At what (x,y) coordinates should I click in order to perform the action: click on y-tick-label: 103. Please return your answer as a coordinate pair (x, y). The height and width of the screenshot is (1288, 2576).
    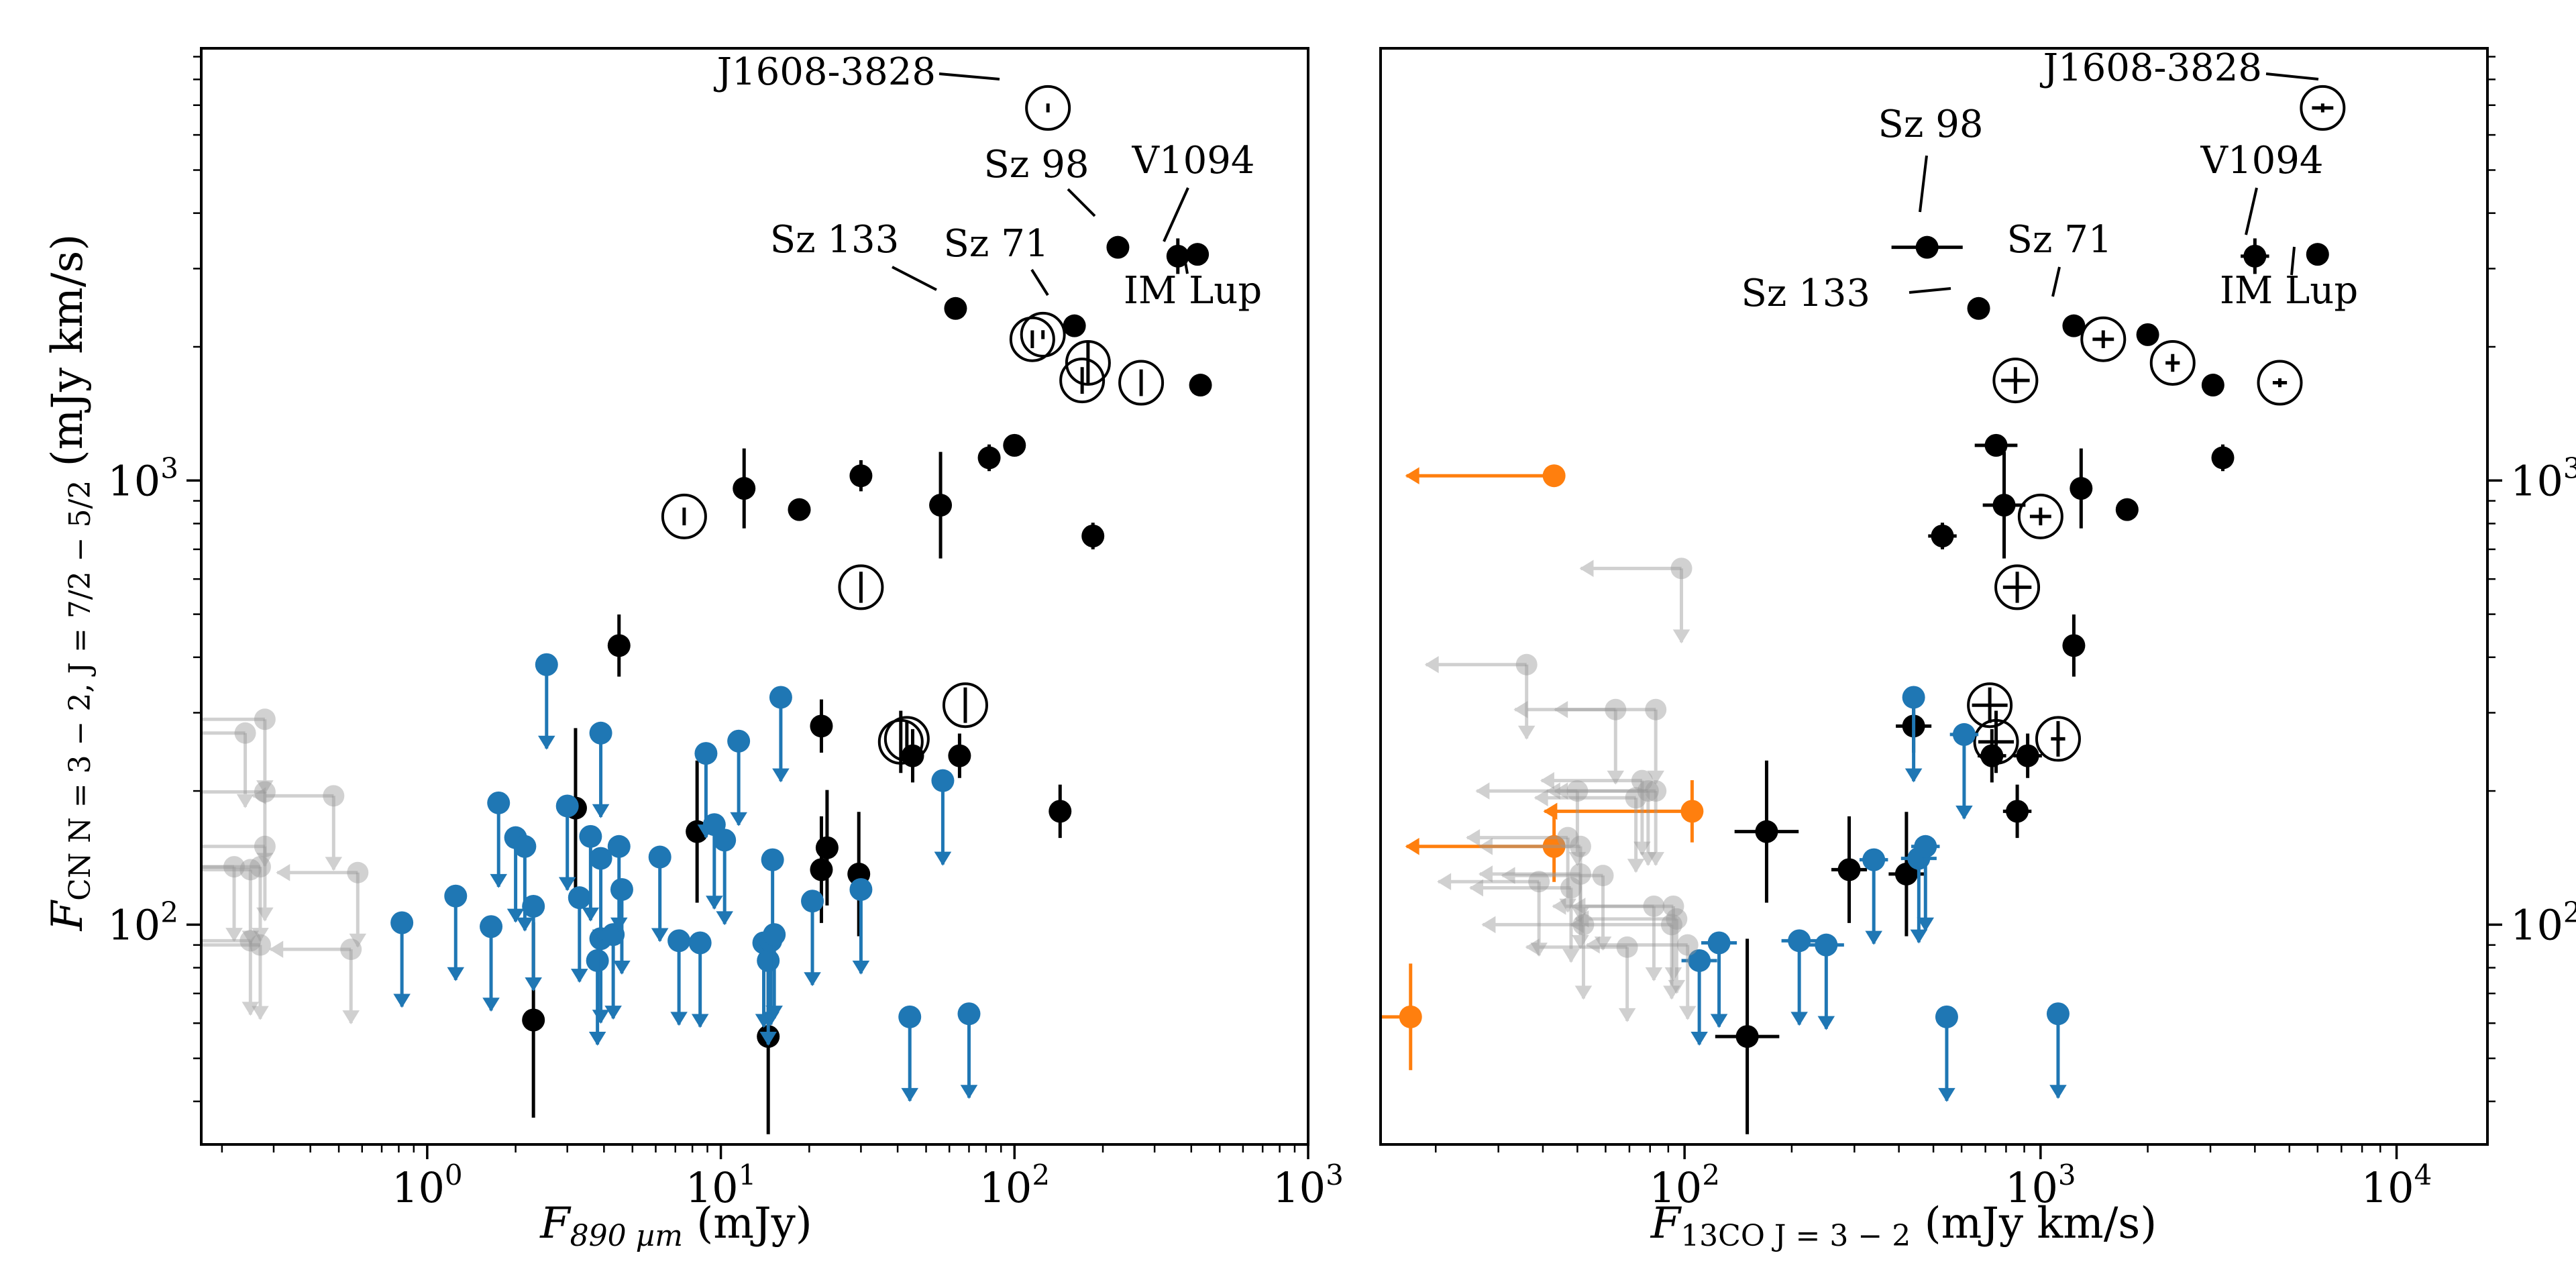
    Looking at the image, I should click on (142, 478).